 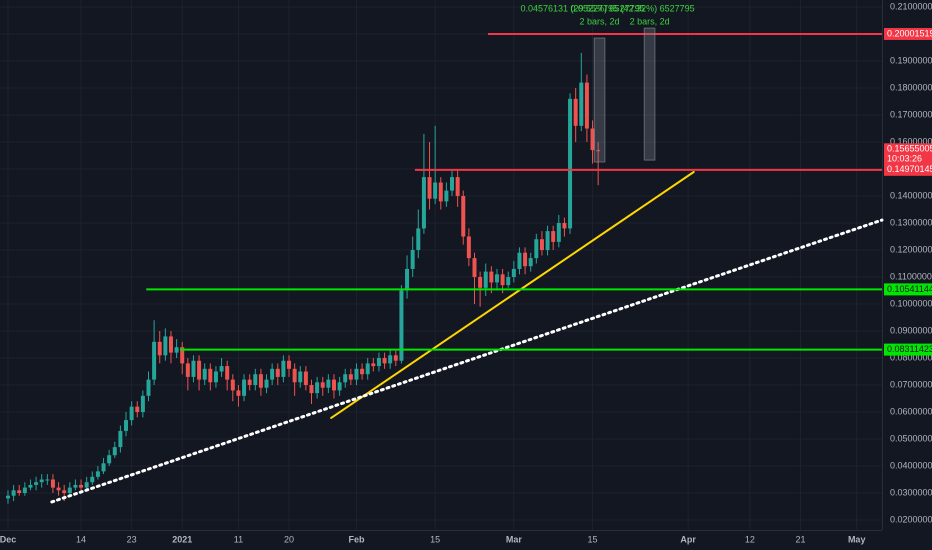 I want to click on countdown-label: 10:03:26, so click(x=904, y=159).